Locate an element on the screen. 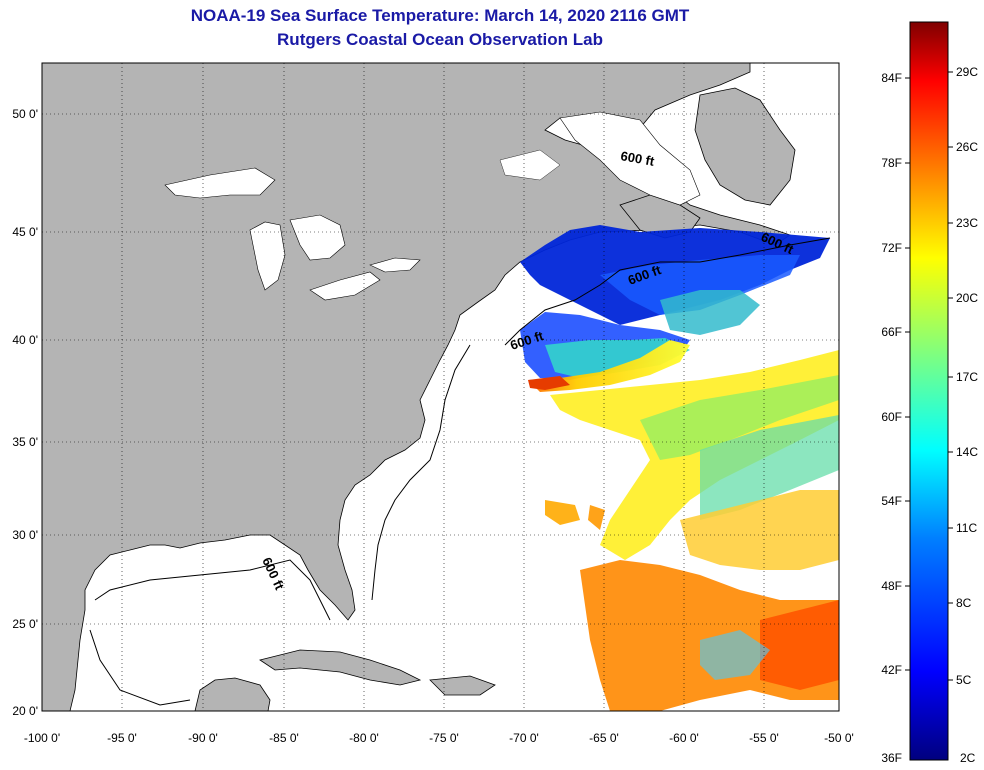 The width and height of the screenshot is (984, 770). lon-tick-label: -90 0' is located at coordinates (203, 738).